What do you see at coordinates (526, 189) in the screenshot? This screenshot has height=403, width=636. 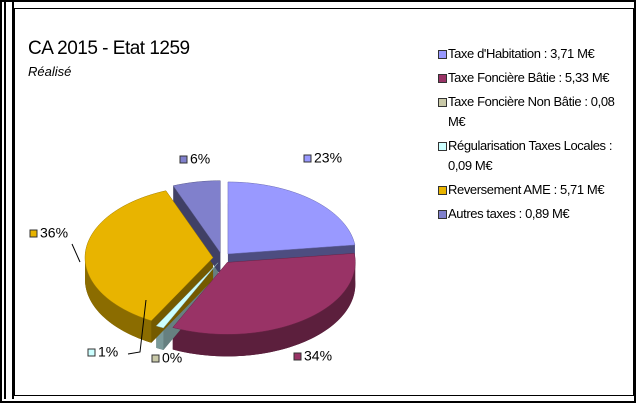 I see `legend-label: Reversement AME : 5,71 M€` at bounding box center [526, 189].